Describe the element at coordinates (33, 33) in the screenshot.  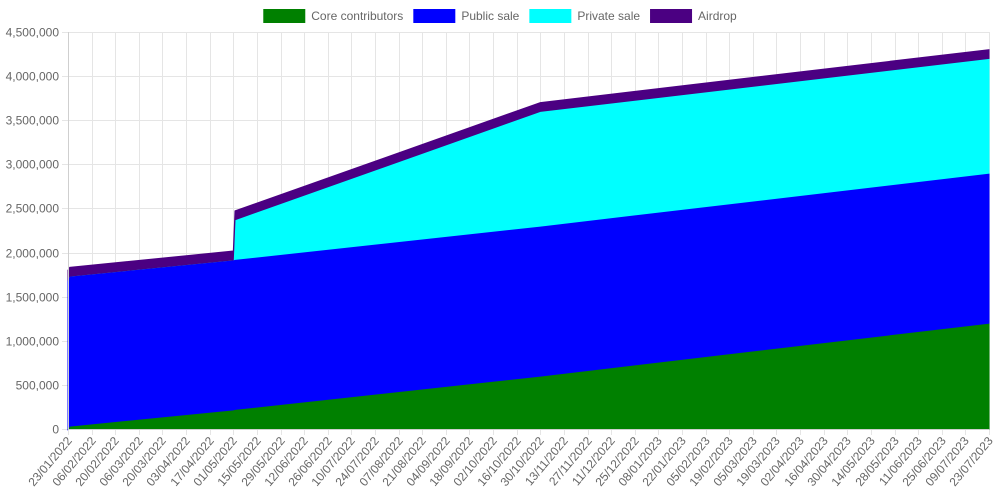
I see `y-tick-label: 4,500,000` at that location.